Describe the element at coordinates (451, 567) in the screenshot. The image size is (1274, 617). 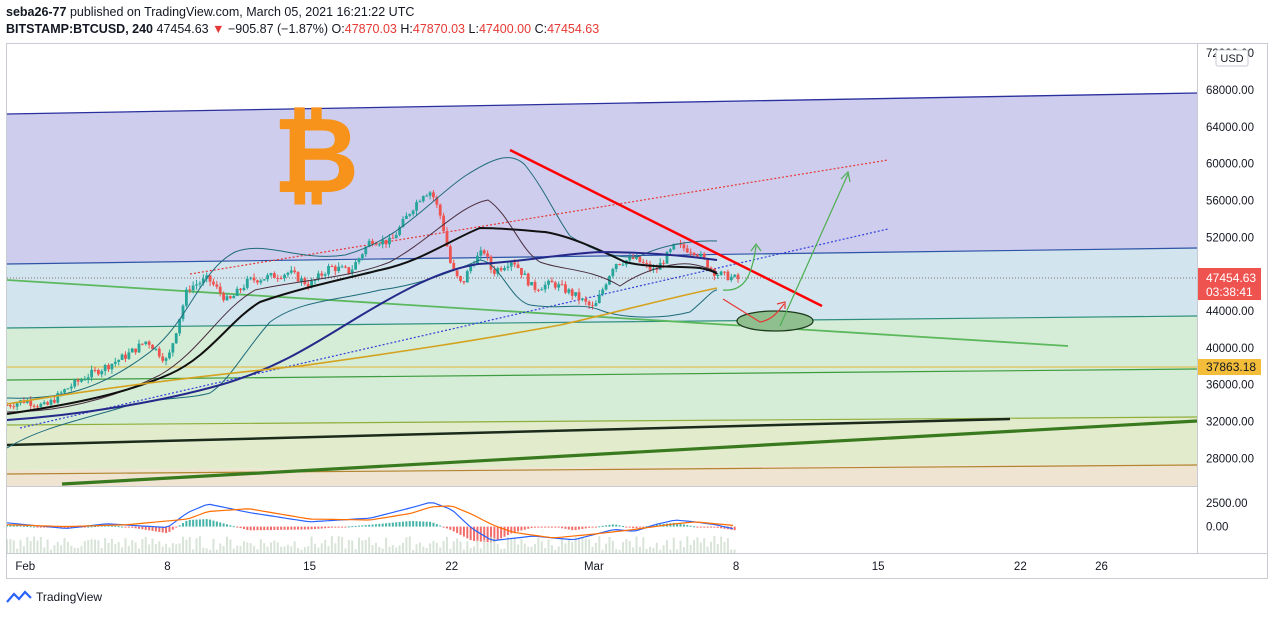
I see `time-tick-label: 22` at that location.